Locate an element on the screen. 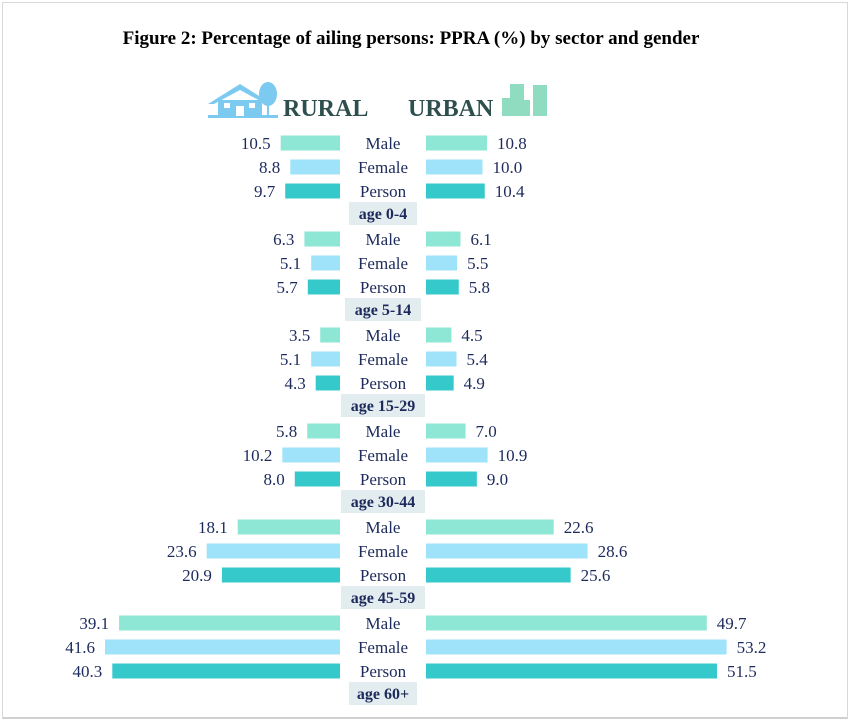  data-label-urban: 51.5 is located at coordinates (742, 671).